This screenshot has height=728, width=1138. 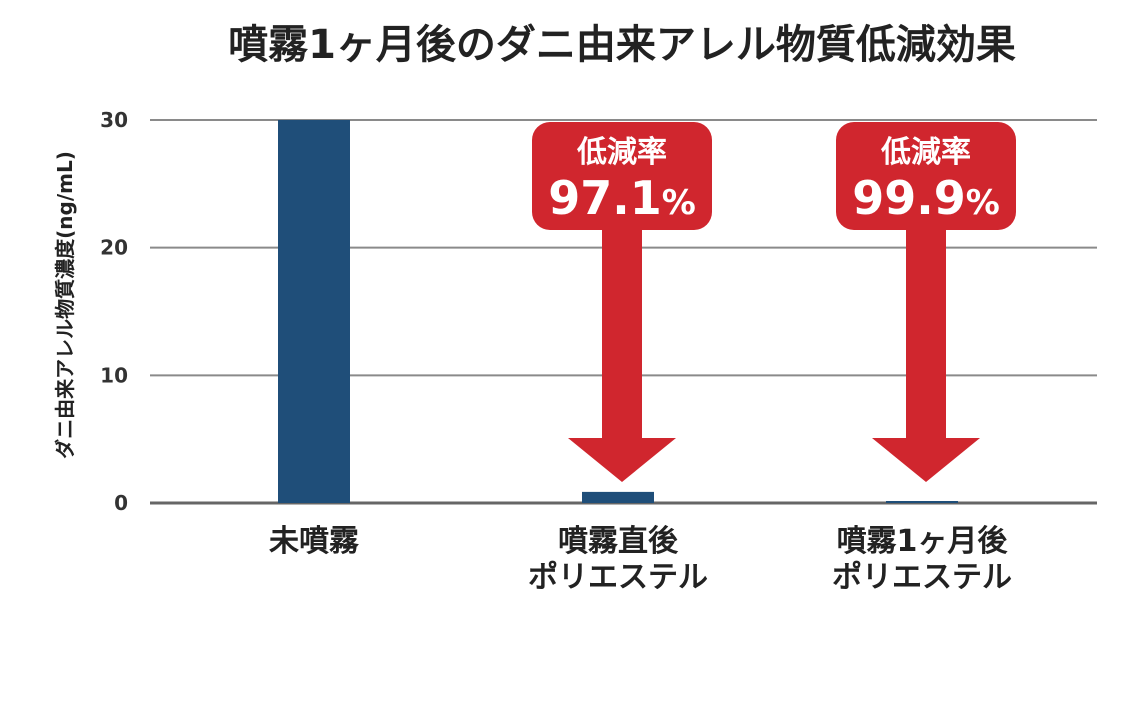 I want to click on callout-value: 99.9%, so click(x=926, y=198).